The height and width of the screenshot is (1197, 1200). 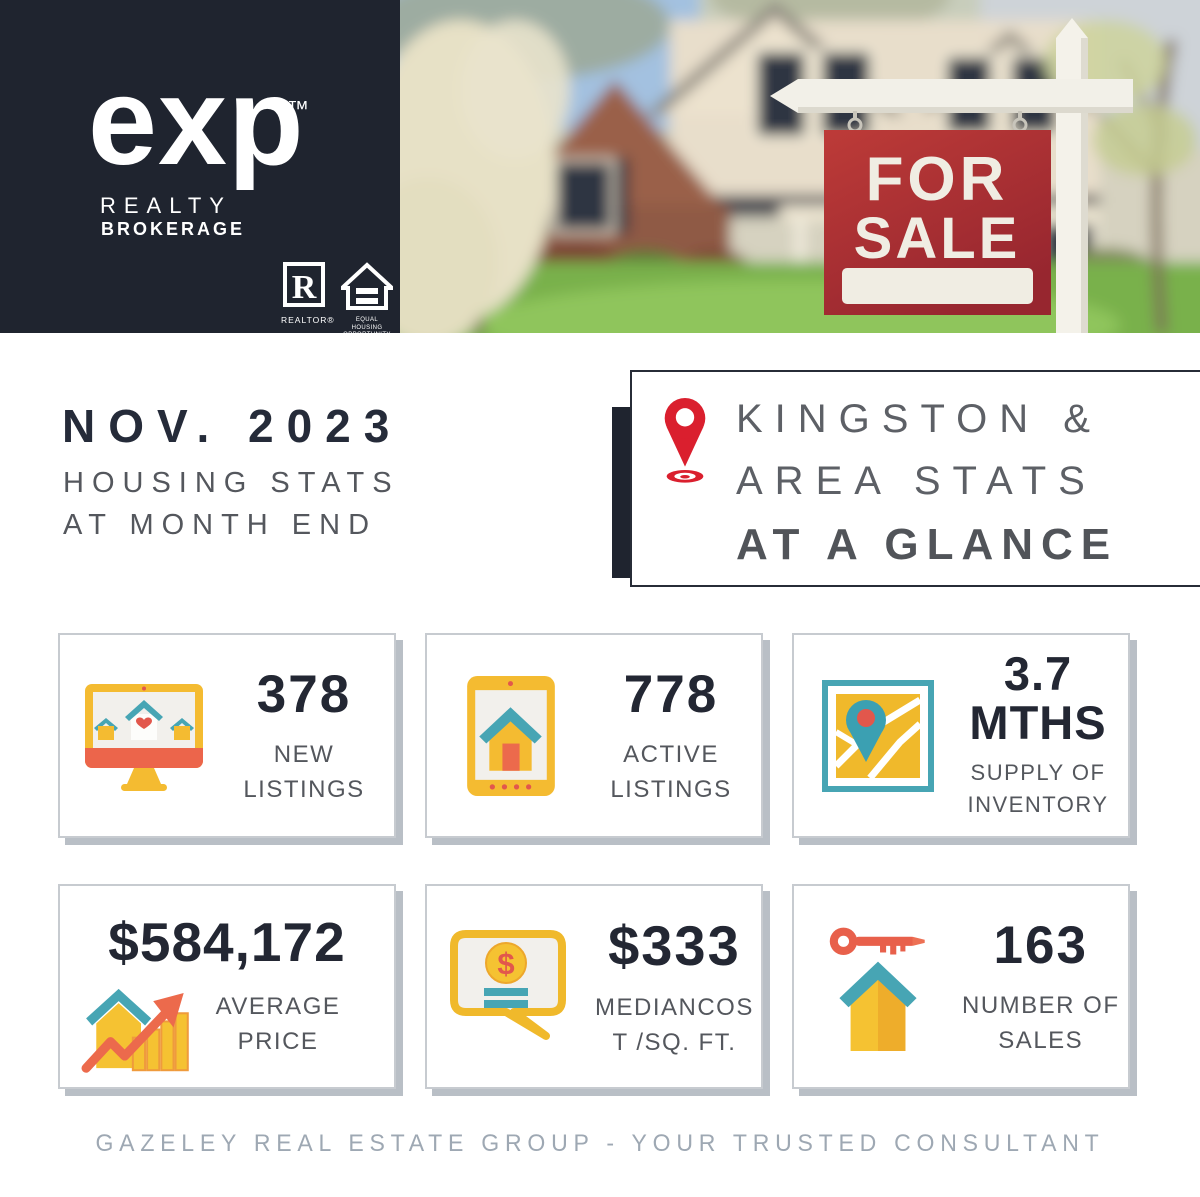 What do you see at coordinates (671, 754) in the screenshot?
I see `stat-label-line: ACTIVE` at bounding box center [671, 754].